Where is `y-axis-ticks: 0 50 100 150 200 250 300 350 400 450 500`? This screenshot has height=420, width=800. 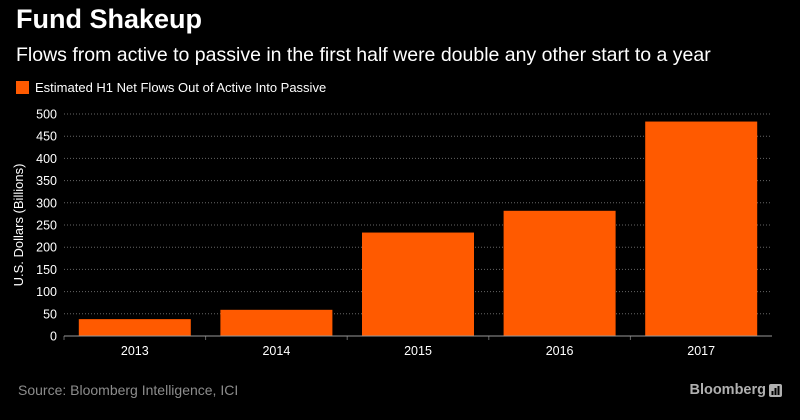
y-axis-ticks: 0 50 100 150 200 250 300 350 400 450 500 is located at coordinates (46, 226).